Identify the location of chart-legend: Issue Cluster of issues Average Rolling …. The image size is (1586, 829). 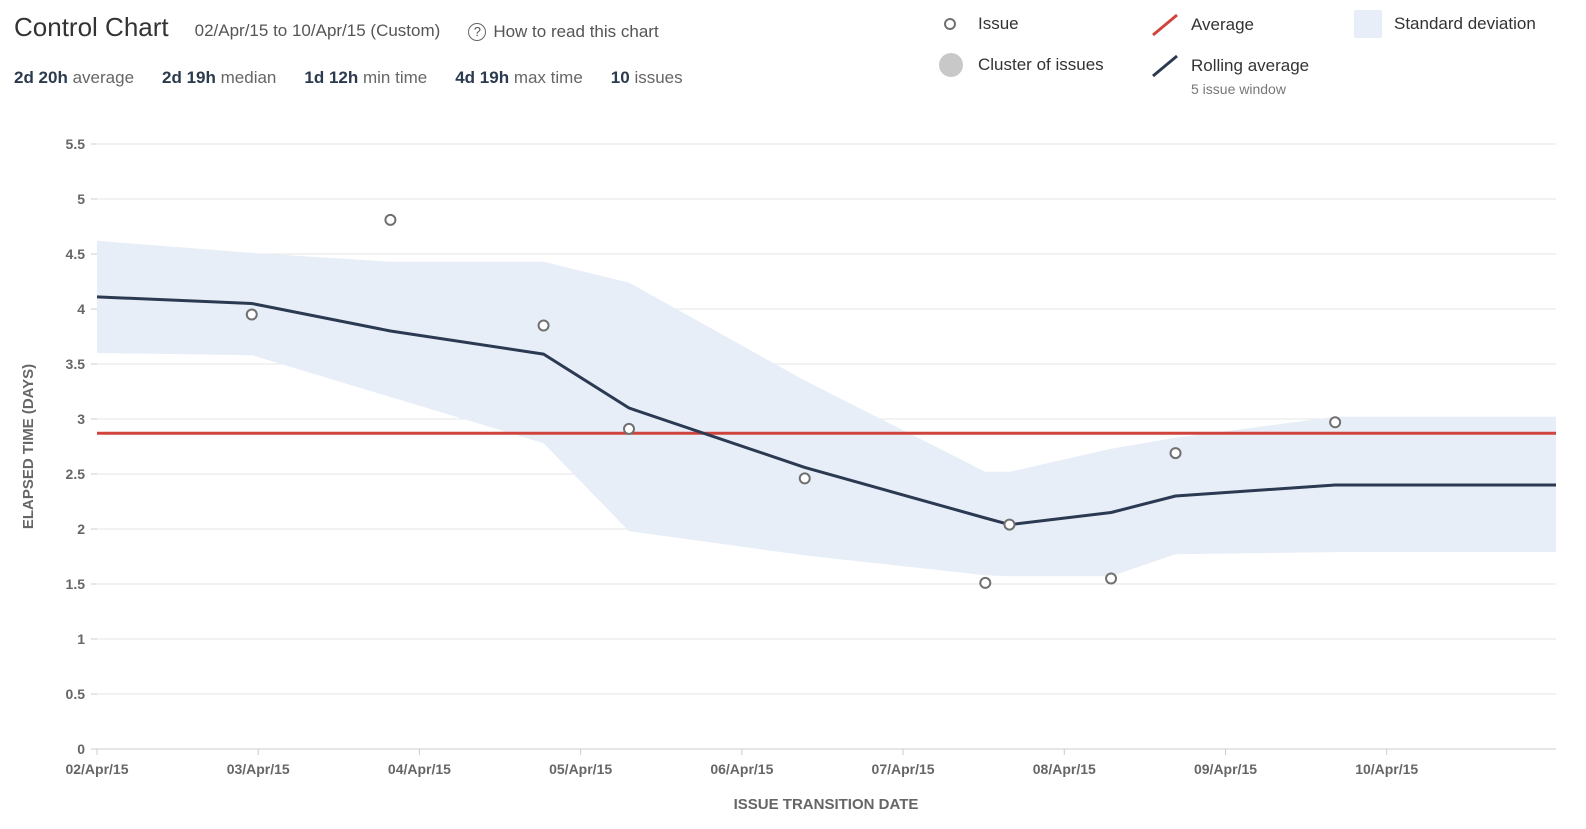
(1250, 60).